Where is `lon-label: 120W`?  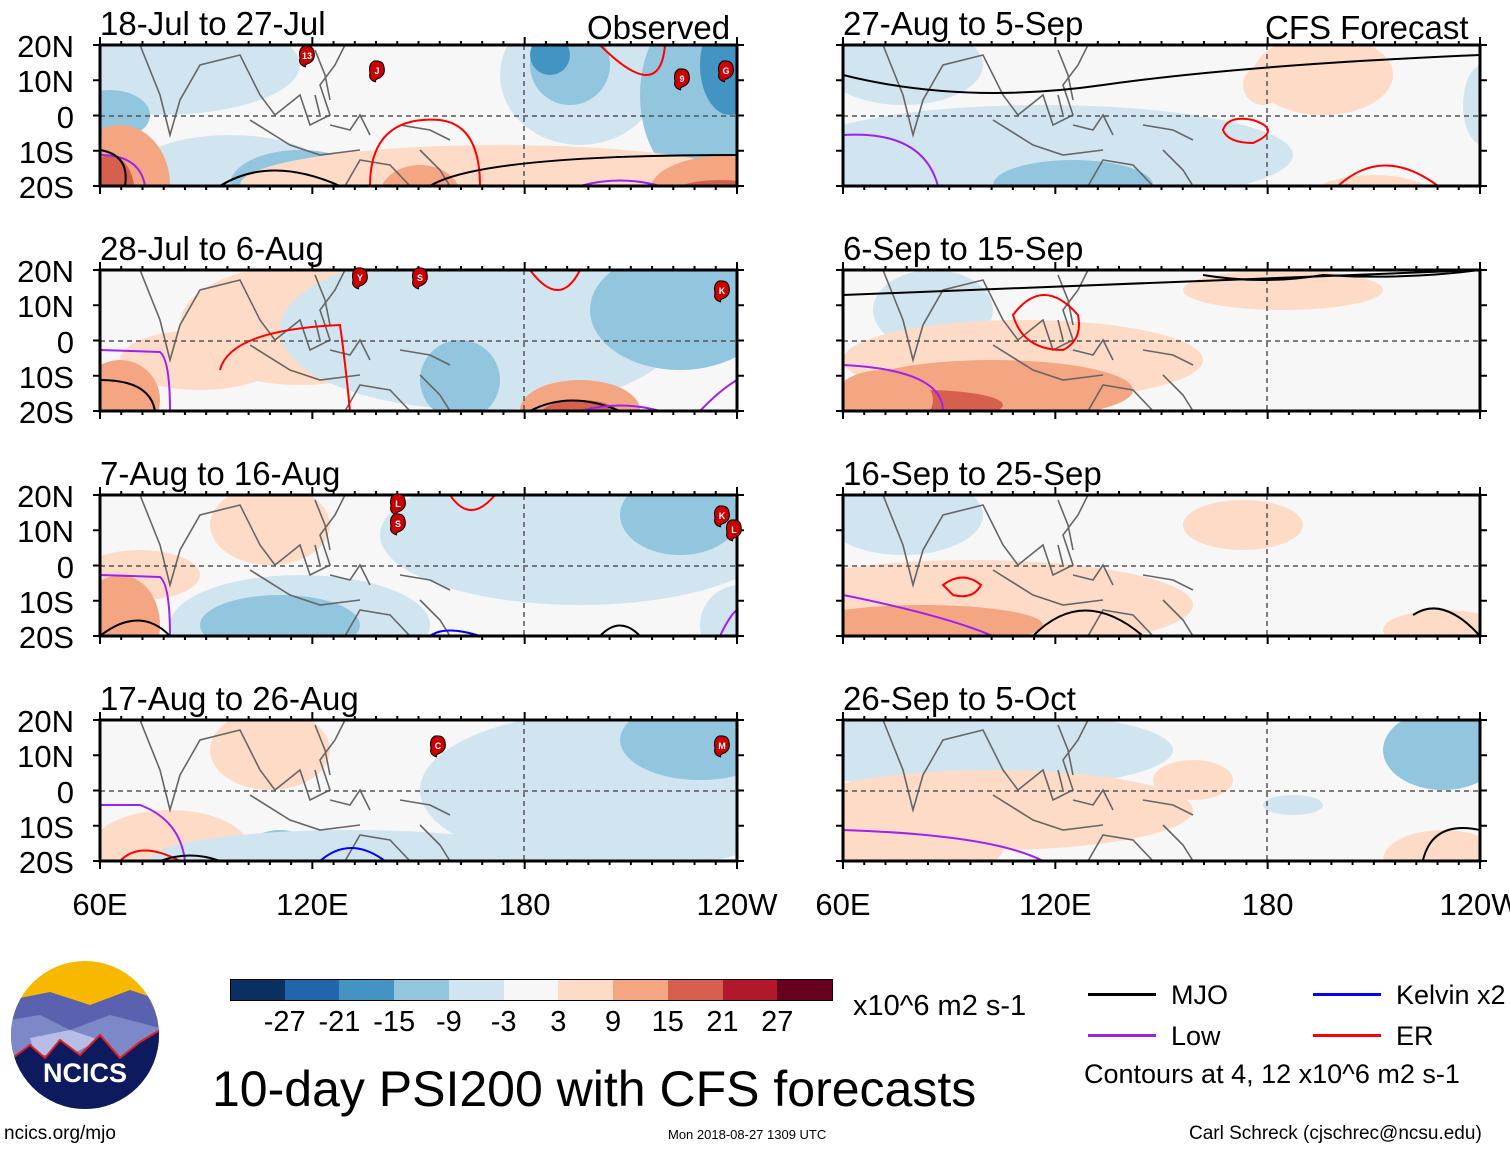 lon-label: 120W is located at coordinates (1474, 904).